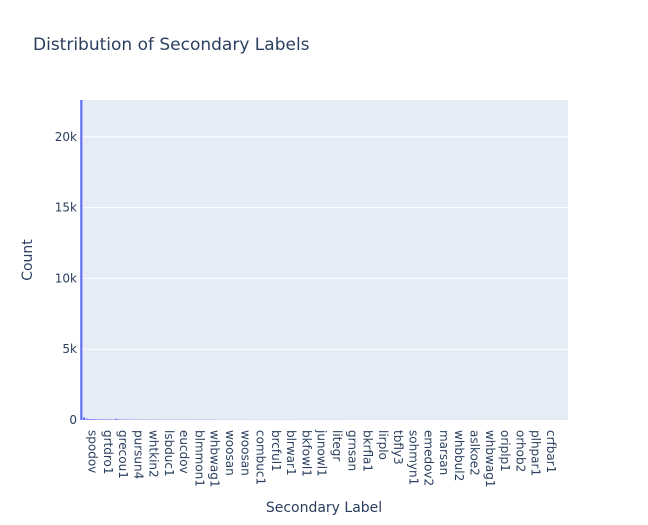 Image resolution: width=648 pixels, height=525 pixels. I want to click on x-tick-label: oriplp1, so click(505, 451).